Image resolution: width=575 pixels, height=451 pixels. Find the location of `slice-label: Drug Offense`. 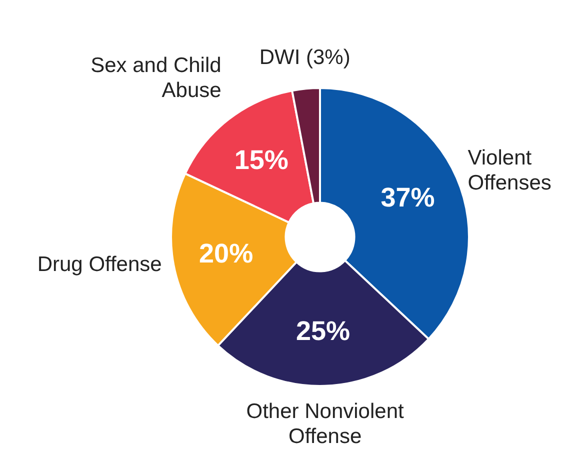

slice-label: Drug Offense is located at coordinates (99, 264).